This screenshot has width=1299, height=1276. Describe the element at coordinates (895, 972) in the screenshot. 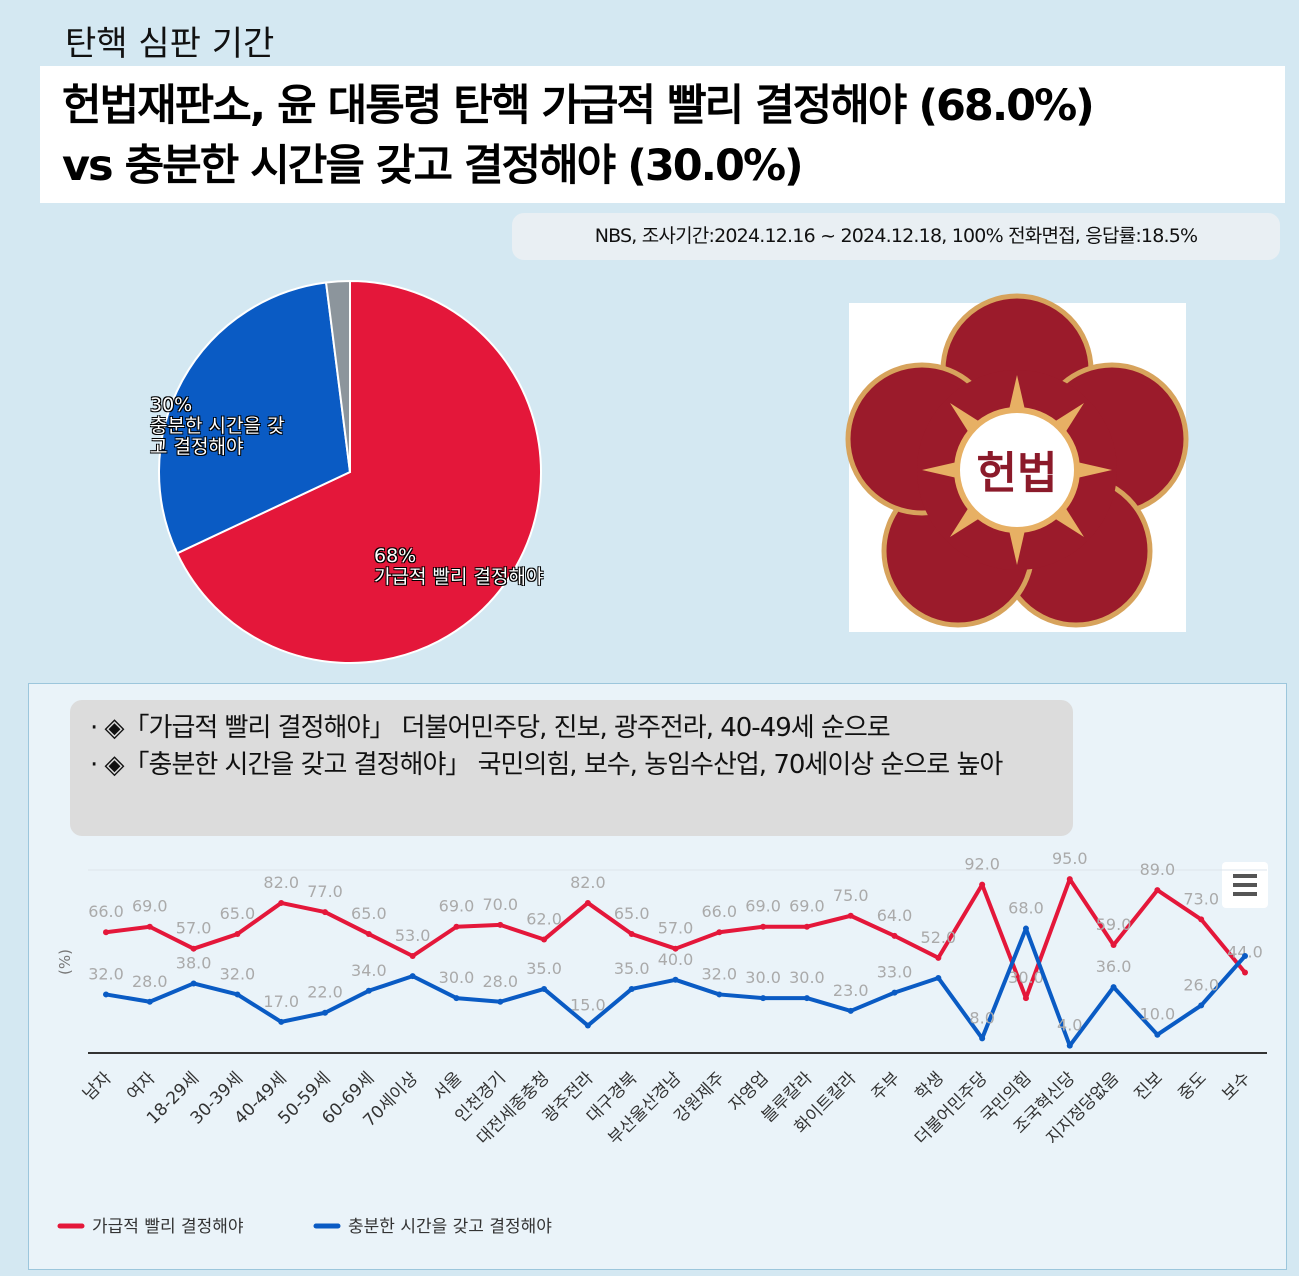

I see `data-label: 33.0` at that location.